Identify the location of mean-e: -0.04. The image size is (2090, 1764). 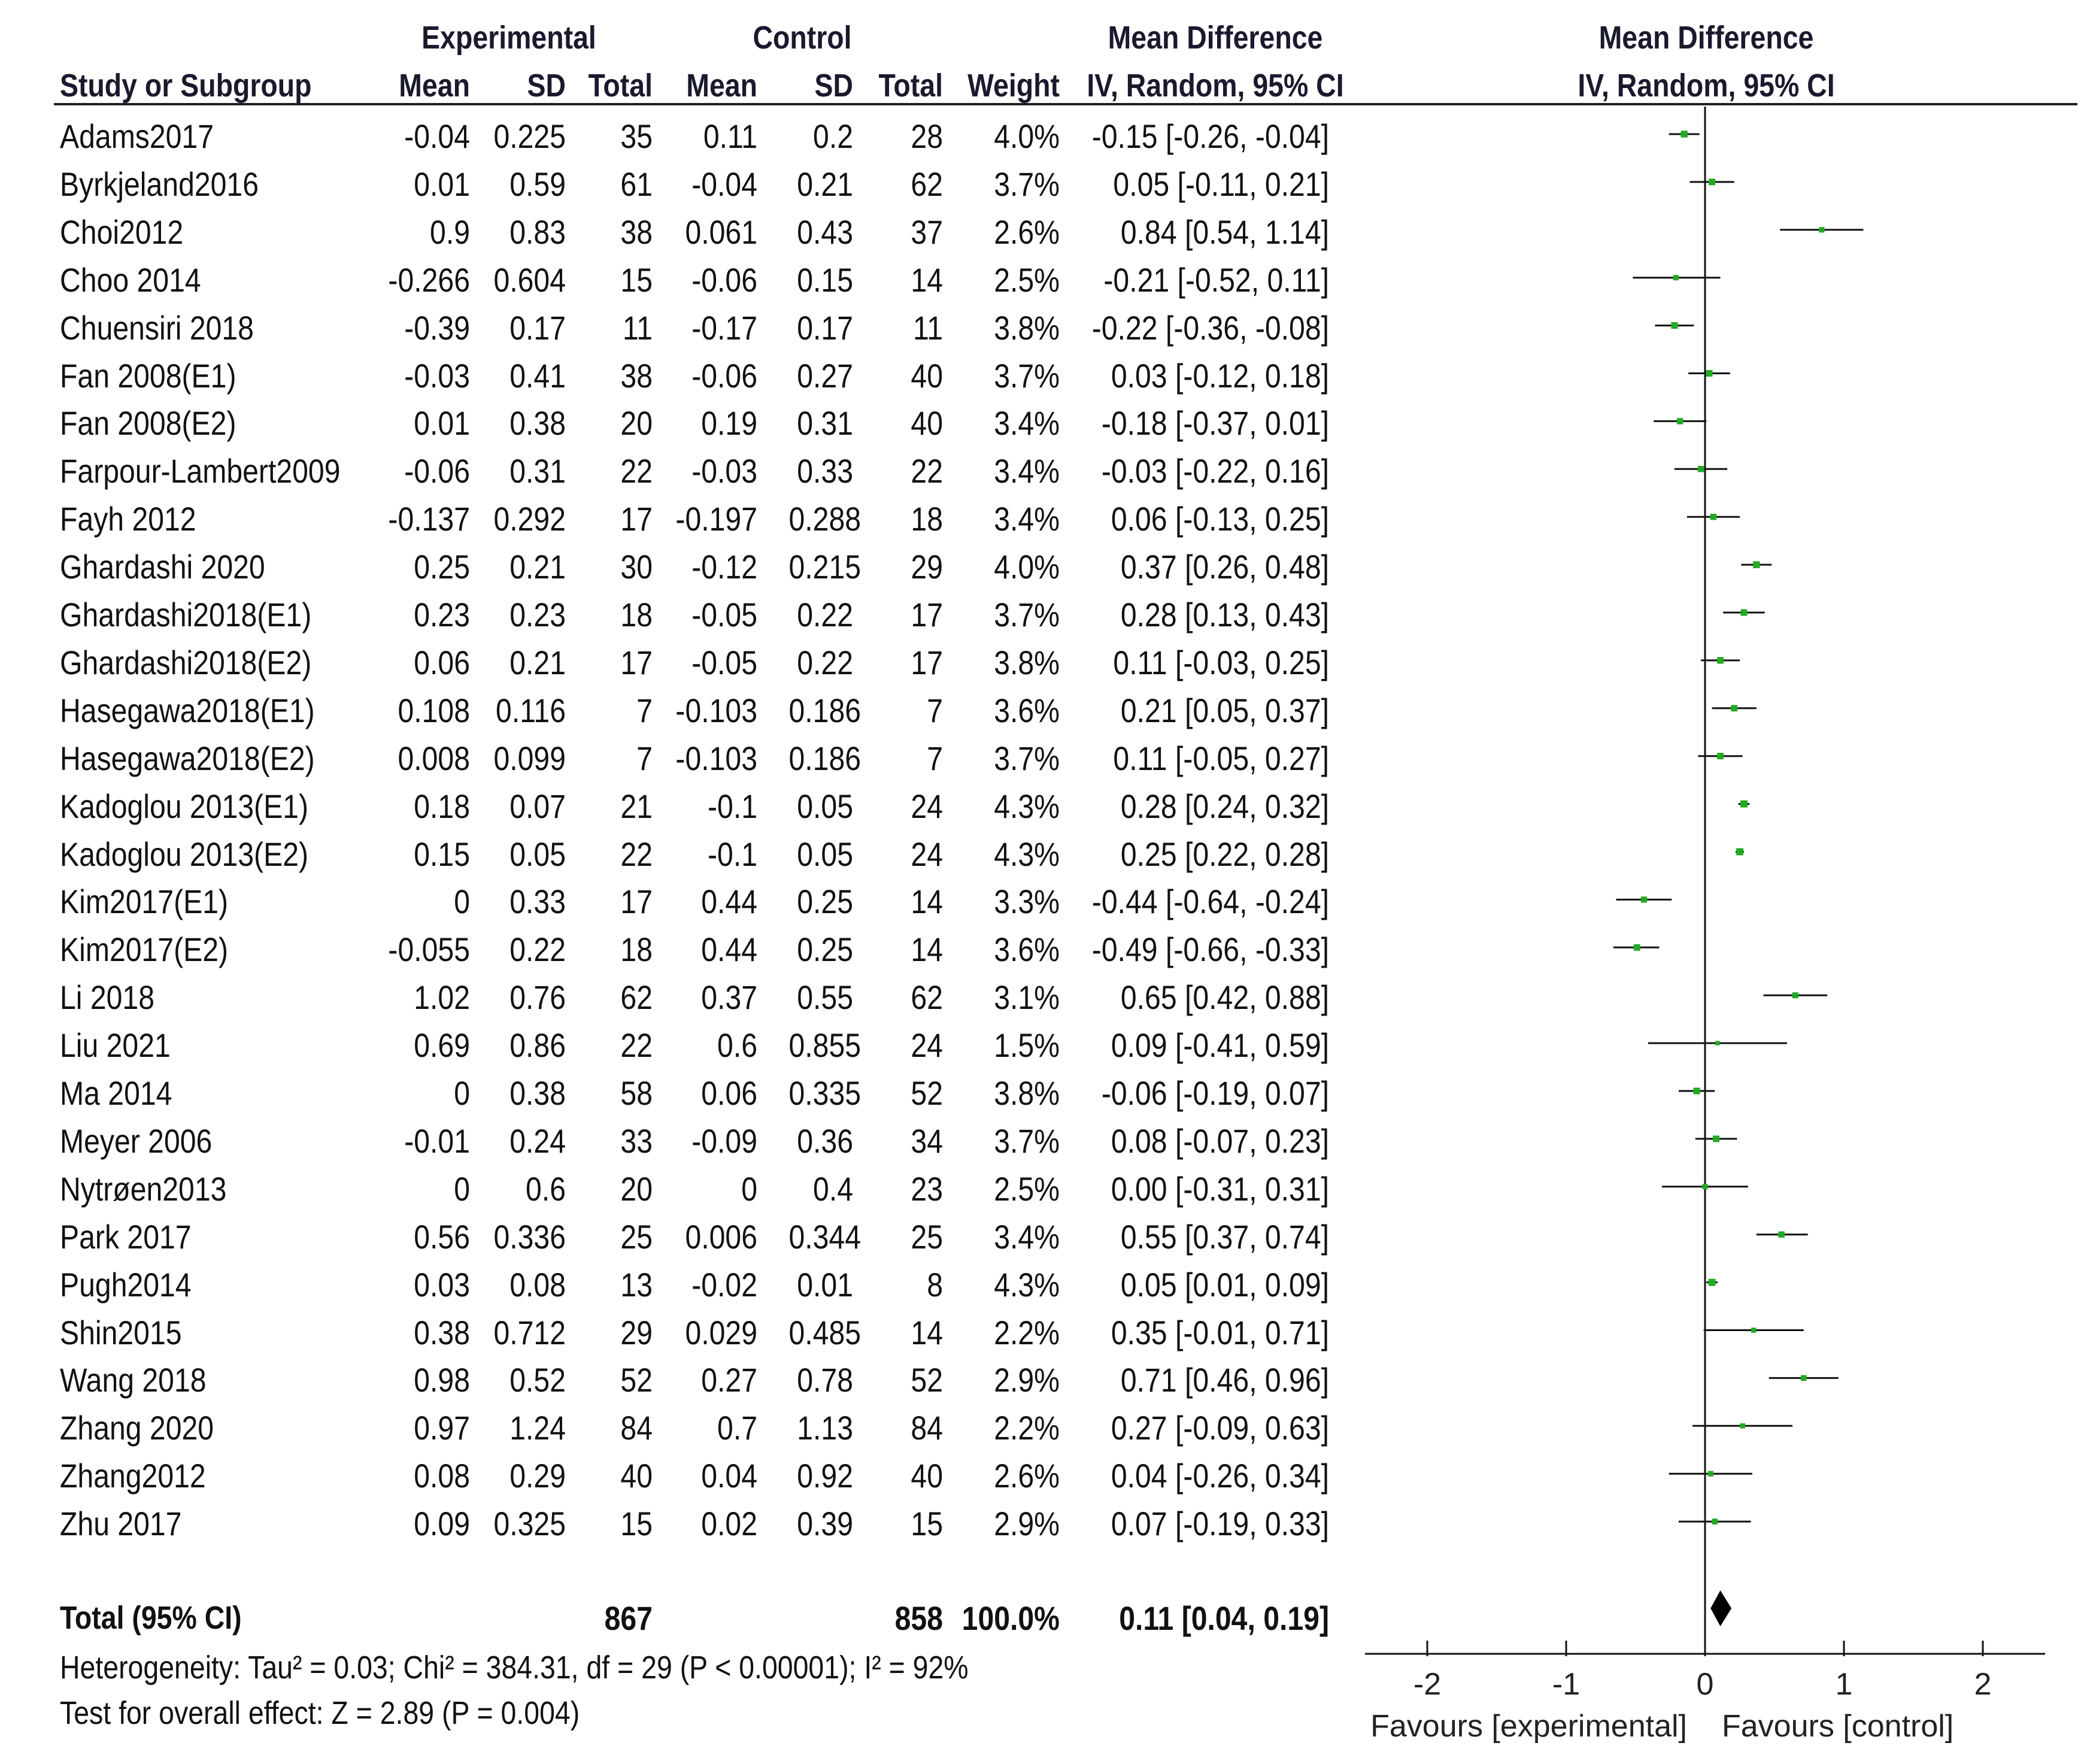
(437, 136).